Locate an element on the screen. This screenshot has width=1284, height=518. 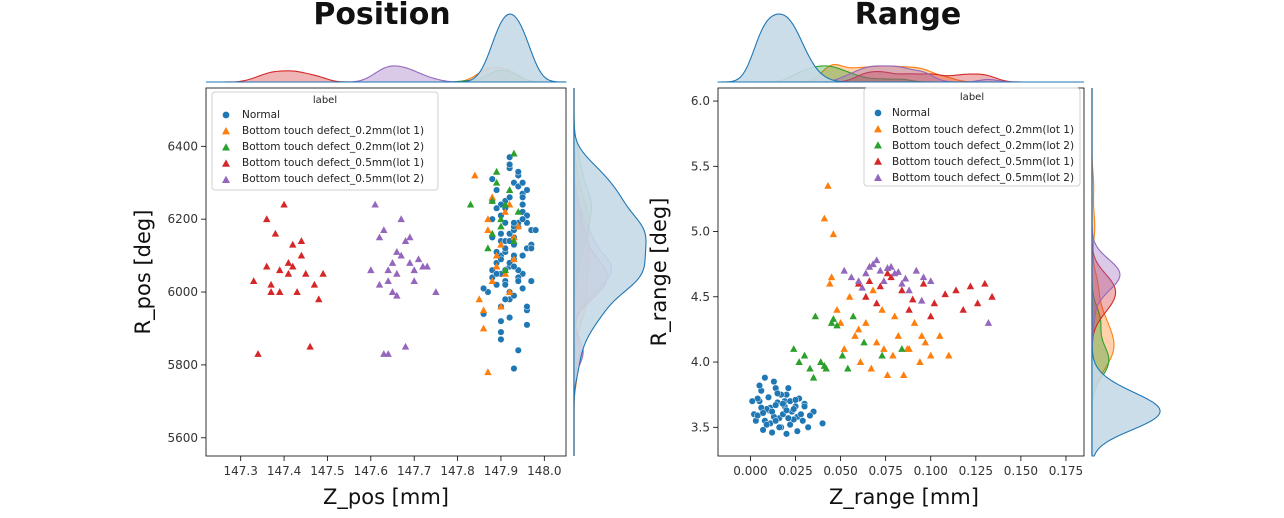
position-y-axis-label: R_pos [deg] is located at coordinates (143, 272).